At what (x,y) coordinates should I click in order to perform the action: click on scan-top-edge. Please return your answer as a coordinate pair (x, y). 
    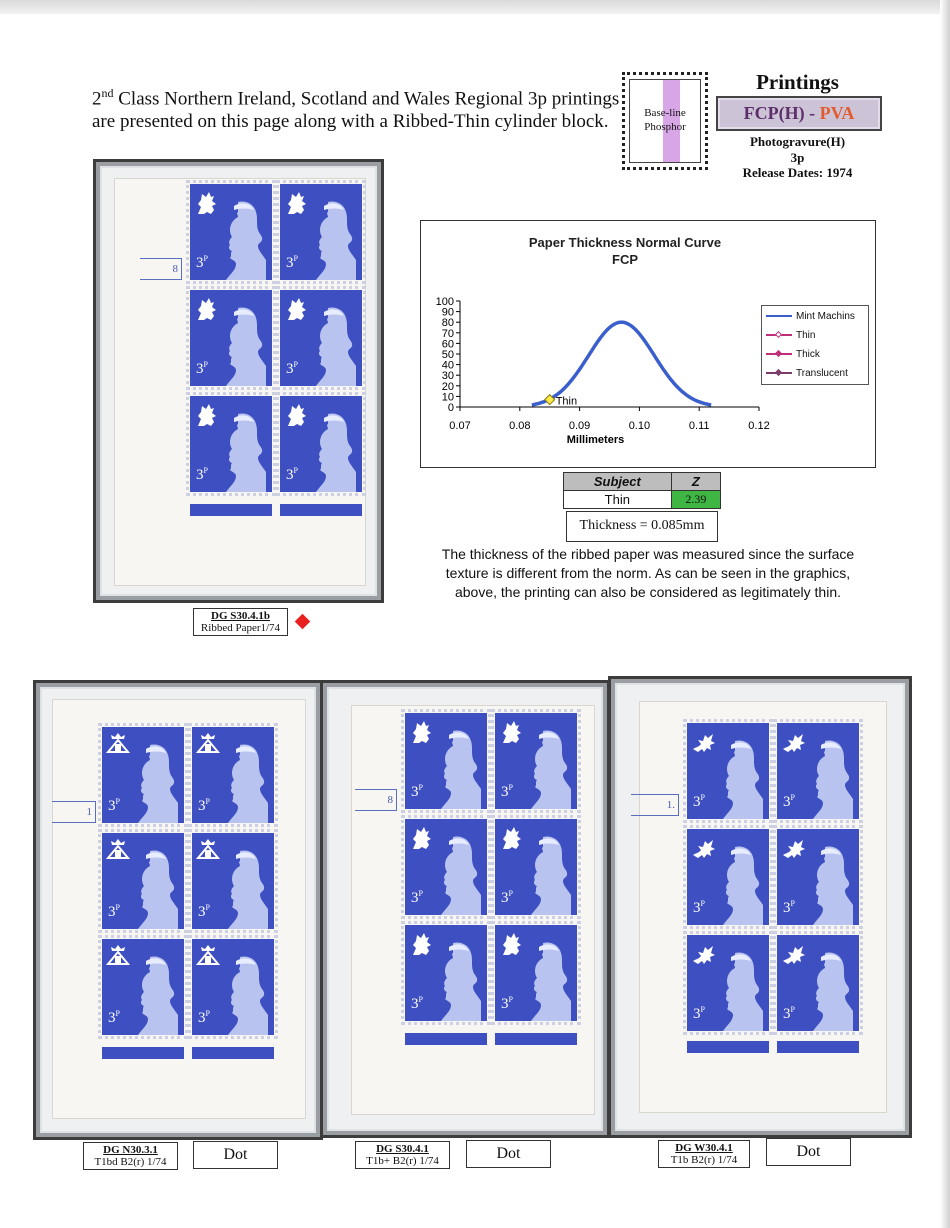
    Looking at the image, I should click on (475, 7).